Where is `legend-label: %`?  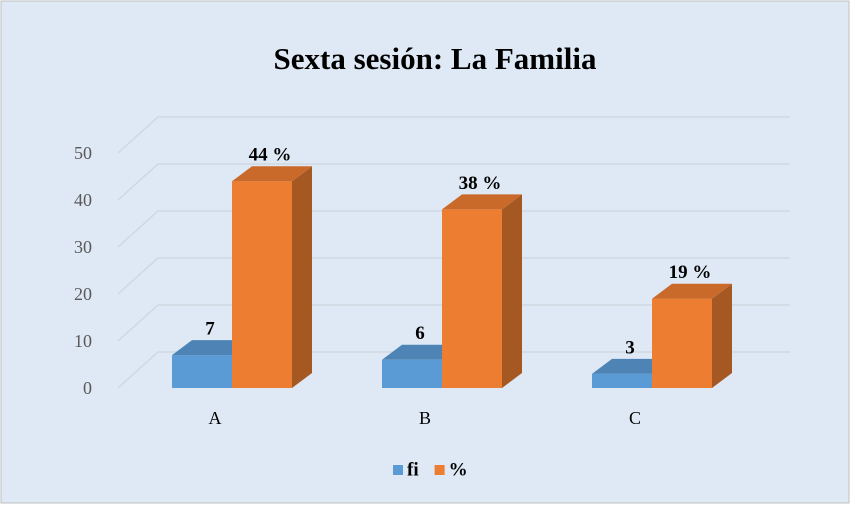 legend-label: % is located at coordinates (458, 469).